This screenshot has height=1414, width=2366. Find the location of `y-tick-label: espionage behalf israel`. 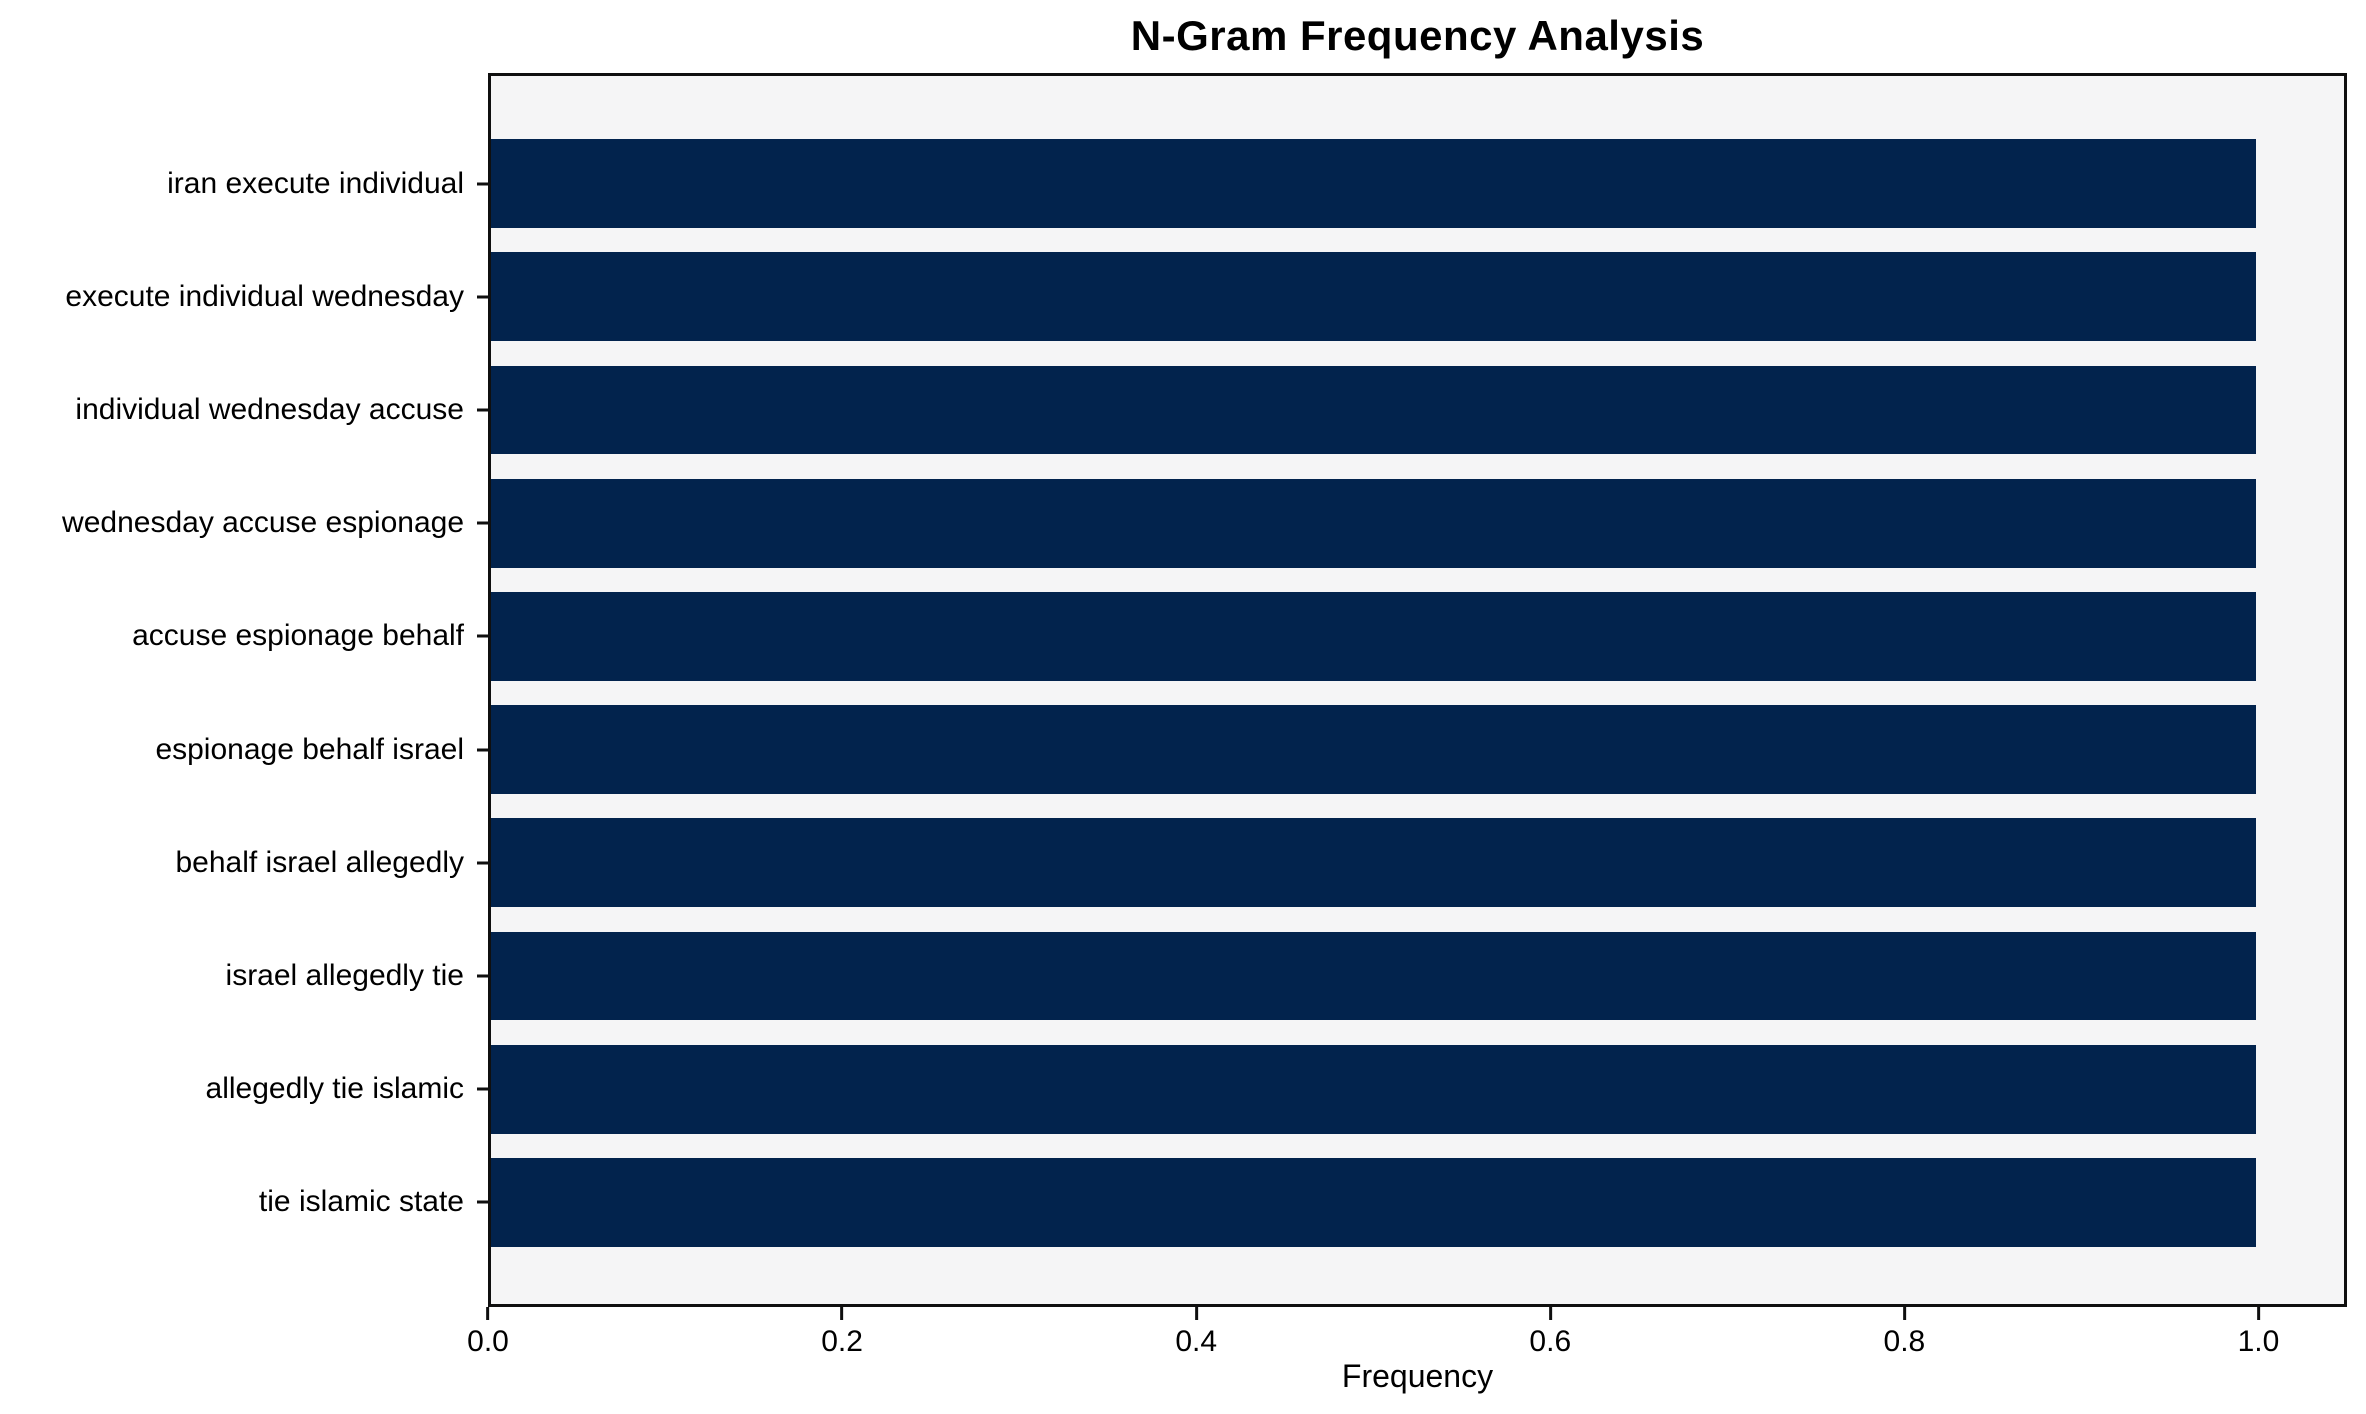

y-tick-label: espionage behalf israel is located at coordinates (309, 749).